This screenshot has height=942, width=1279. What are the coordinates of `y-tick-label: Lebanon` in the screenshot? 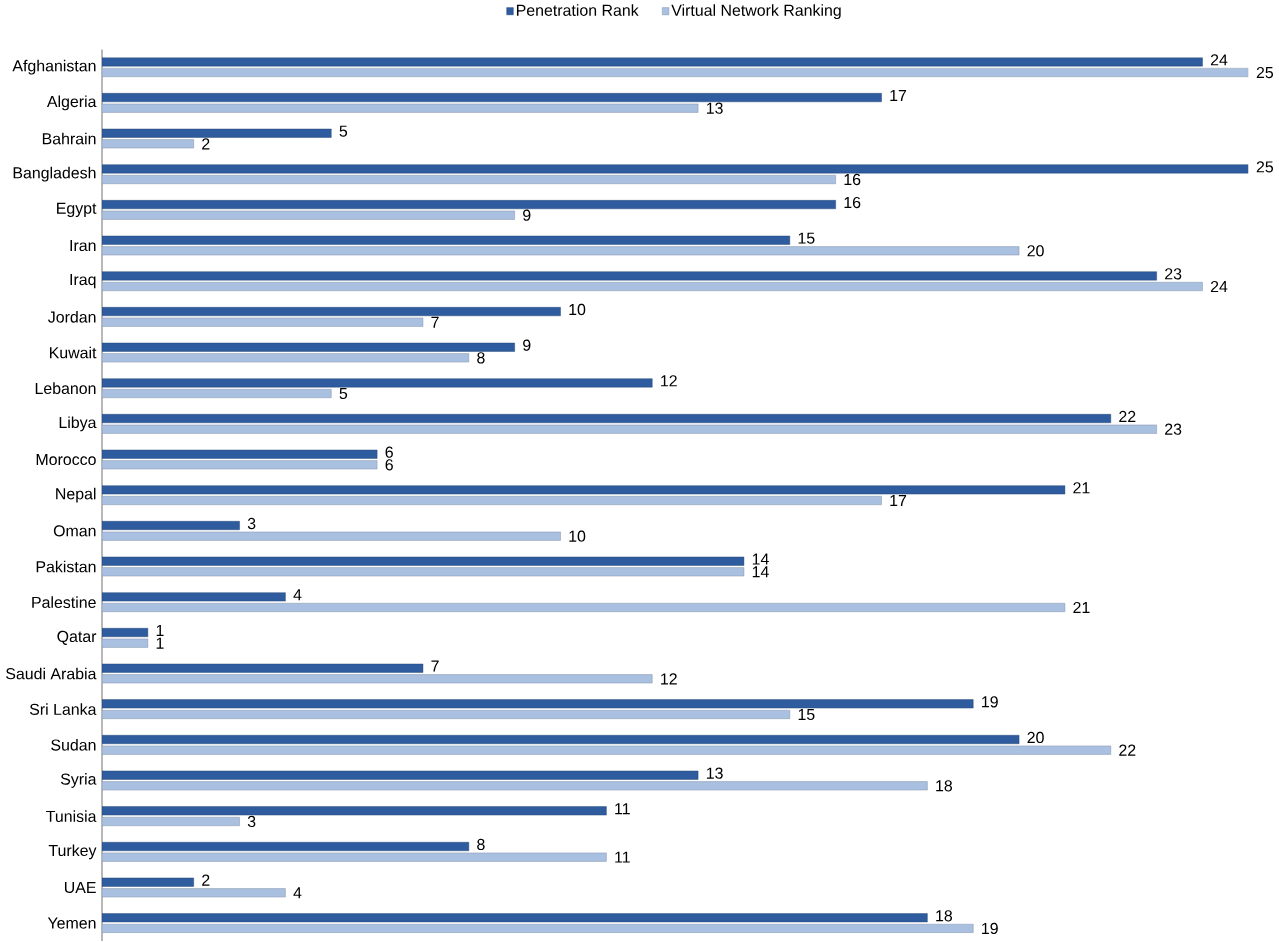 It's located at (65, 388).